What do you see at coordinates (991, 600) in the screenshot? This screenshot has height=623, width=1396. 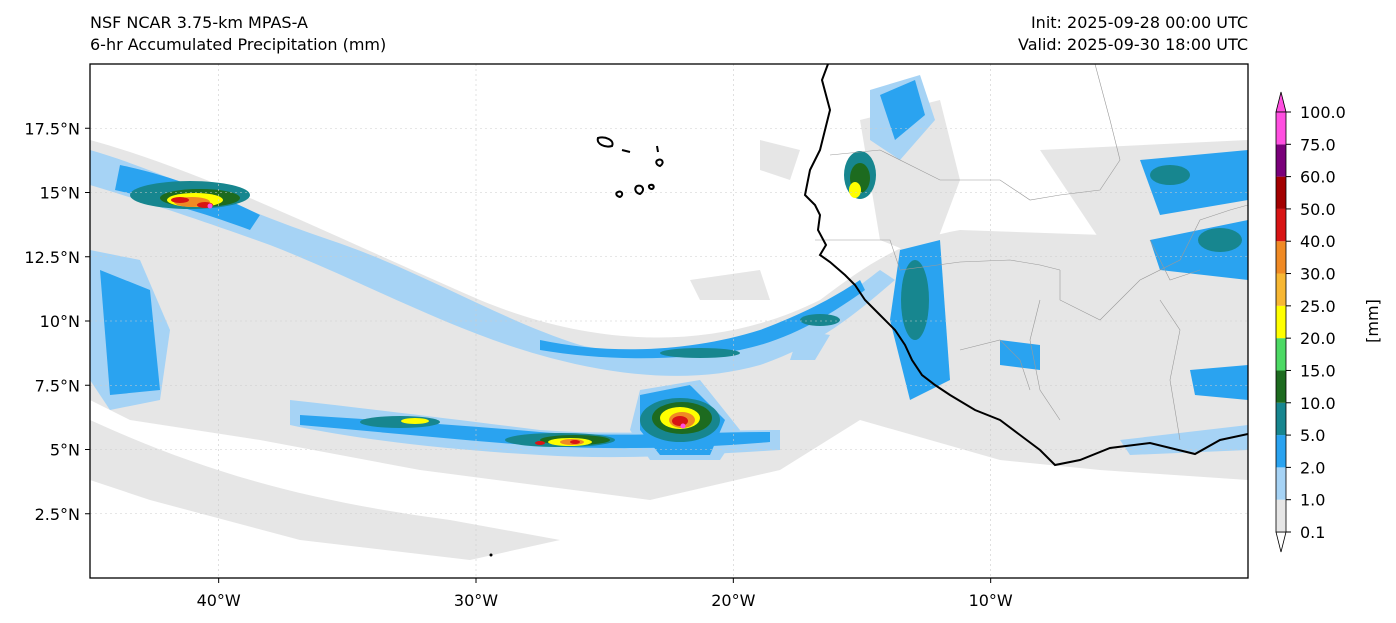 I see `lon-tick-label: 10°W` at bounding box center [991, 600].